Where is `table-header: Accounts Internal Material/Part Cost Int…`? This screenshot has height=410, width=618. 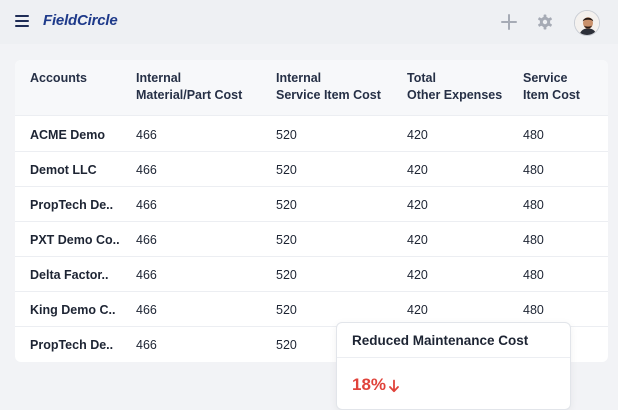 table-header: Accounts Internal Material/Part Cost Int… is located at coordinates (311, 88).